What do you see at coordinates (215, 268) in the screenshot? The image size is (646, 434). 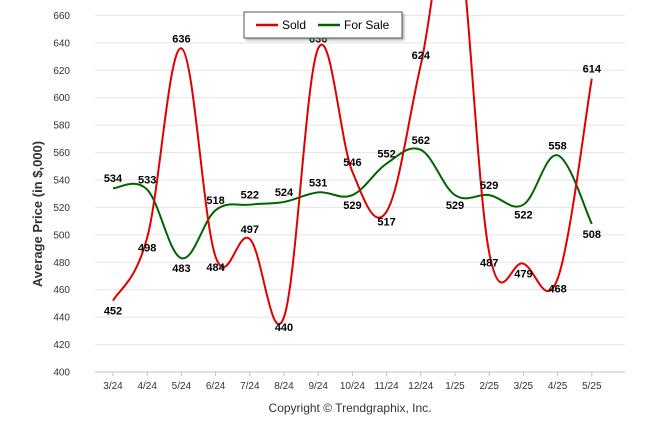 I see `data-label-sold: 484` at bounding box center [215, 268].